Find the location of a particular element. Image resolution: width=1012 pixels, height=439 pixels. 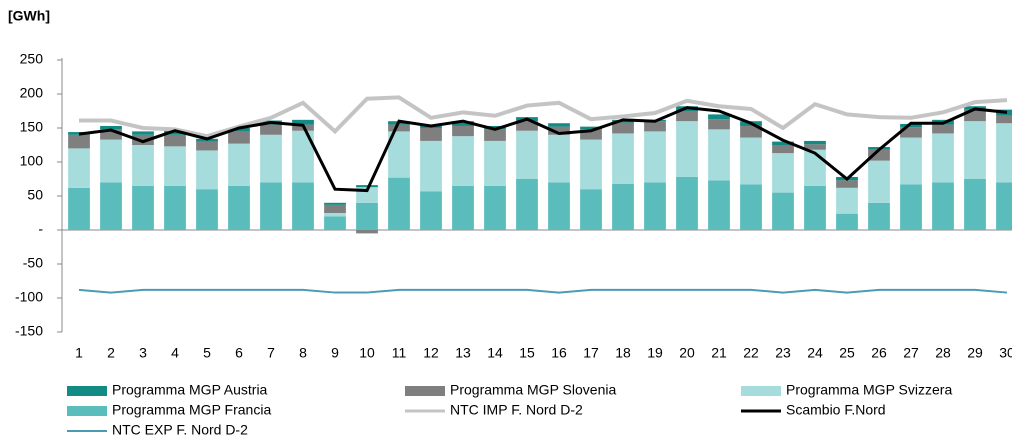

x-tick-label: 20 is located at coordinates (687, 353).